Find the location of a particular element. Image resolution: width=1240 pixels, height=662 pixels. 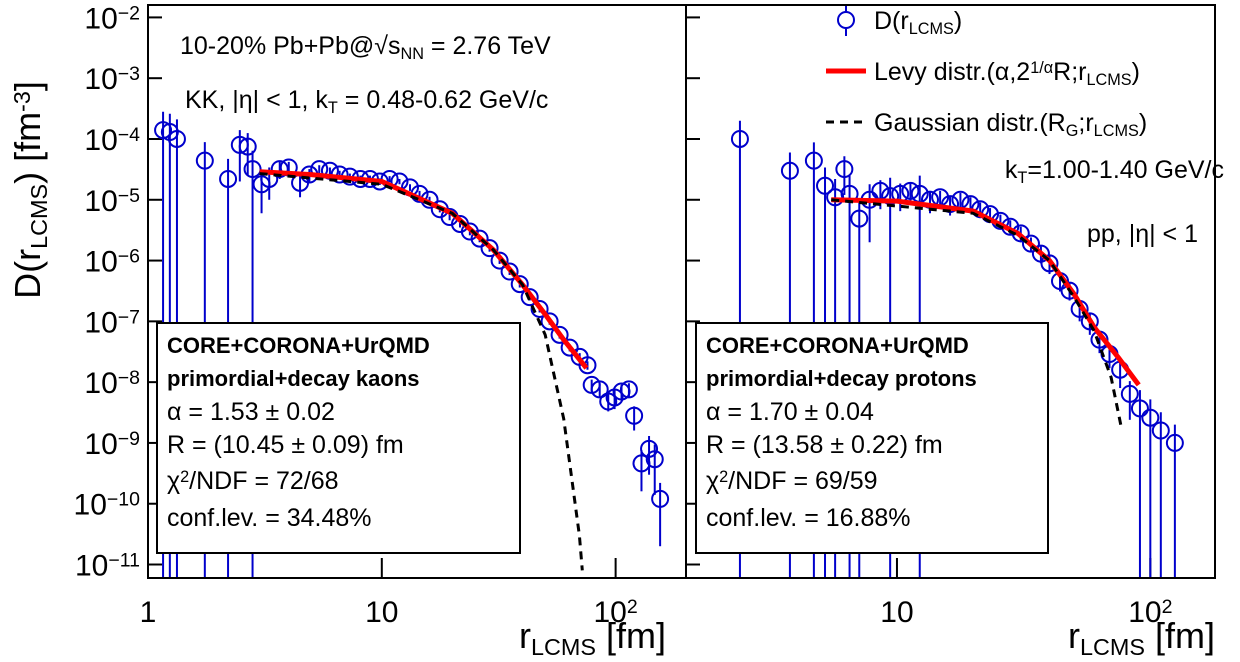

y-tick-label: 10⁻⁹ is located at coordinates (112, 444).